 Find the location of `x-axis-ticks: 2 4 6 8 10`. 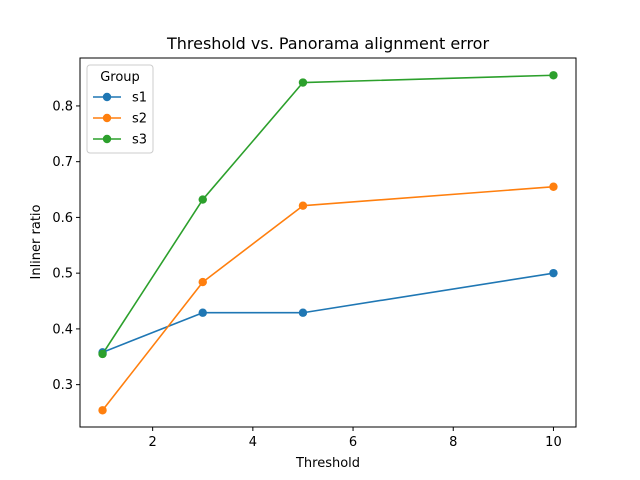

x-axis-ticks: 2 4 6 8 10 is located at coordinates (355, 438).